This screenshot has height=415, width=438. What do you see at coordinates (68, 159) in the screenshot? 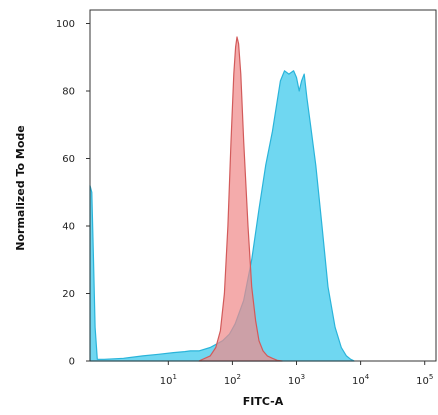
I see `y-tick-label: 60` at bounding box center [68, 159].